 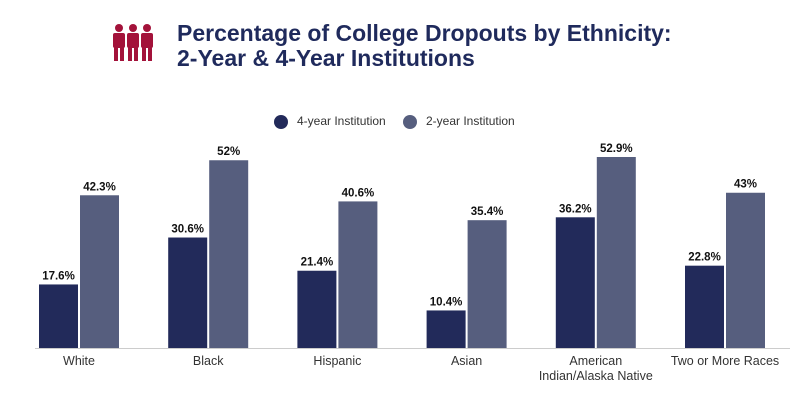 I want to click on x-tick-label: Hispanic, so click(x=337, y=361).